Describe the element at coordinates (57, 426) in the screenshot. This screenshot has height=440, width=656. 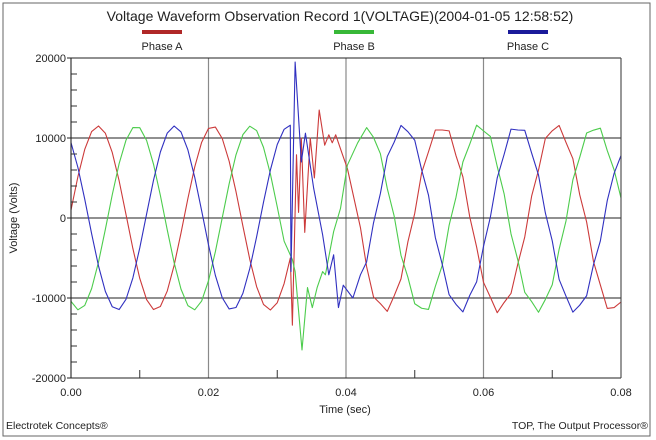
I see `footer-left: Electrotek Concepts®` at that location.